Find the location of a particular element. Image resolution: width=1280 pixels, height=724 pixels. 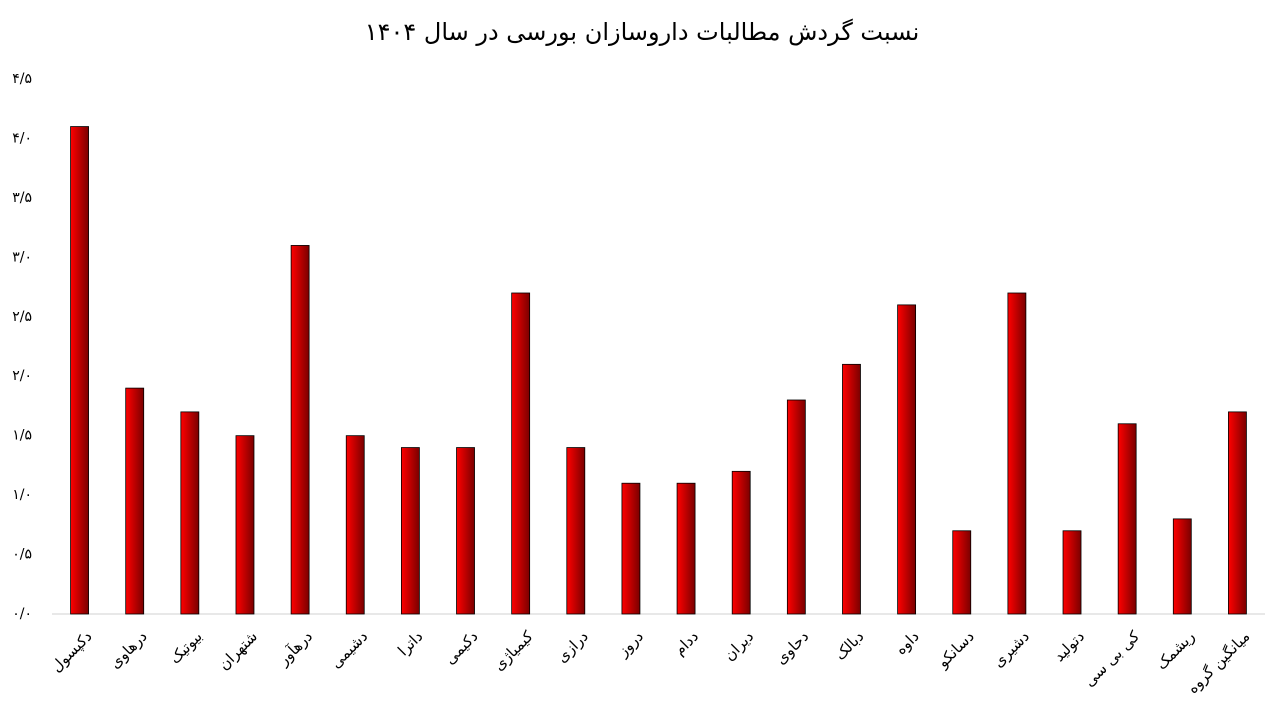

x-tick-label: دیران is located at coordinates (738, 645).